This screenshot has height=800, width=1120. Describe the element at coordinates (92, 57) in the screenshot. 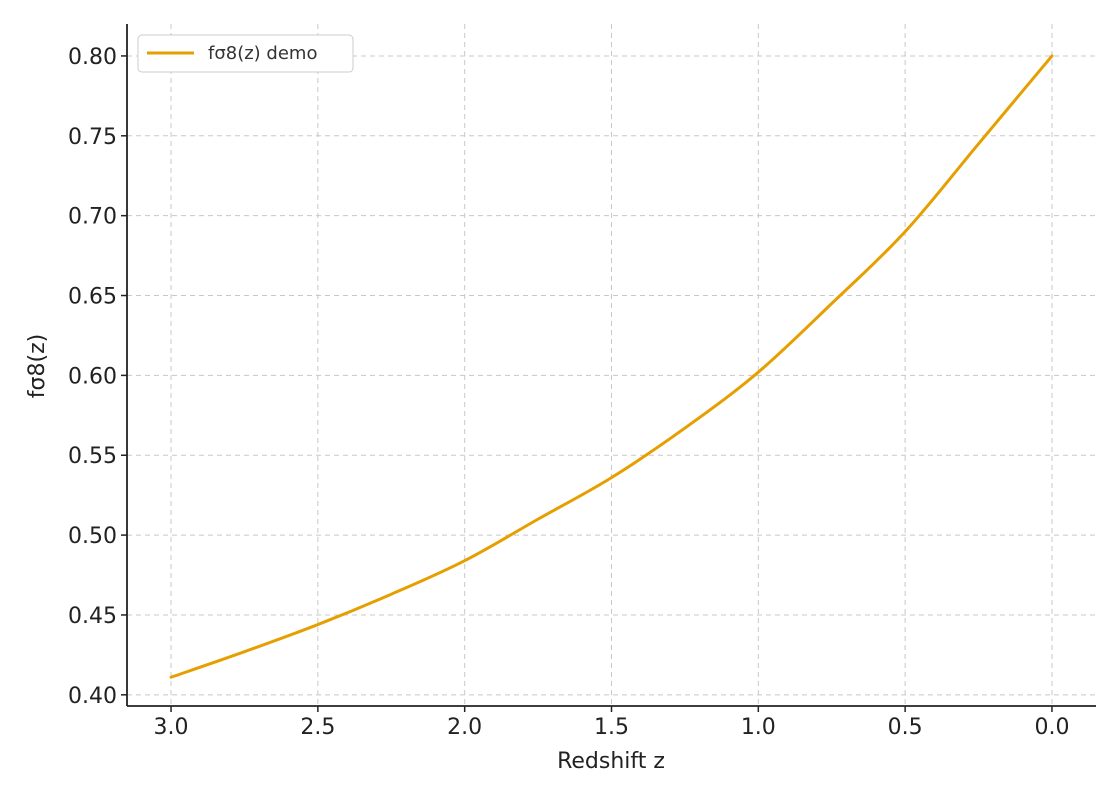

I see `y-tick-label: 0.80` at that location.